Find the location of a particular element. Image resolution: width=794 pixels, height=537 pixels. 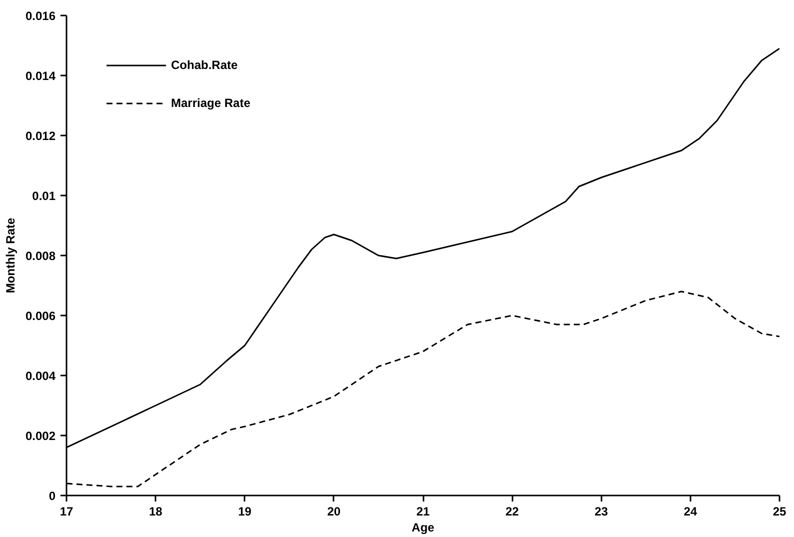

y-tick-label: 0.004 is located at coordinates (40, 376).